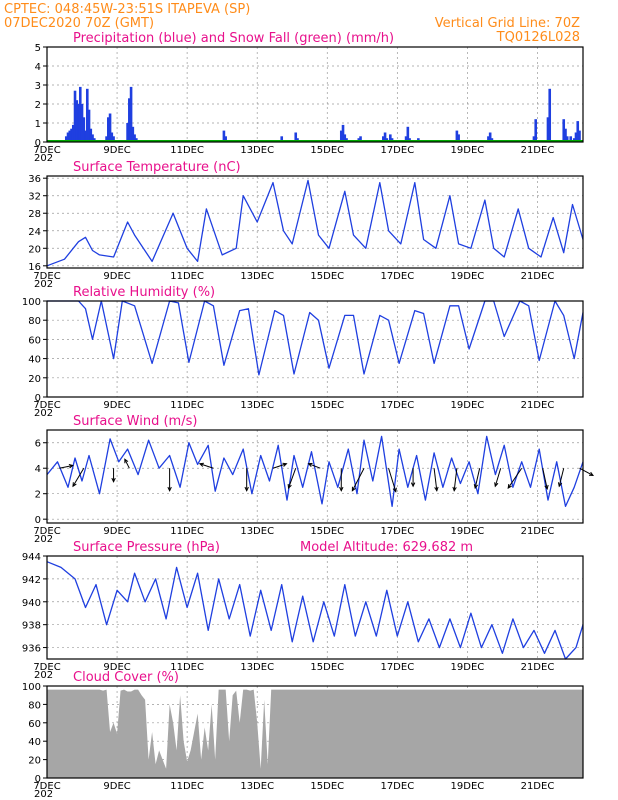 The width and height of the screenshot is (618, 800). What do you see at coordinates (538, 531) in the screenshot?
I see `wind-xtick-label: 21DEC` at bounding box center [538, 531].